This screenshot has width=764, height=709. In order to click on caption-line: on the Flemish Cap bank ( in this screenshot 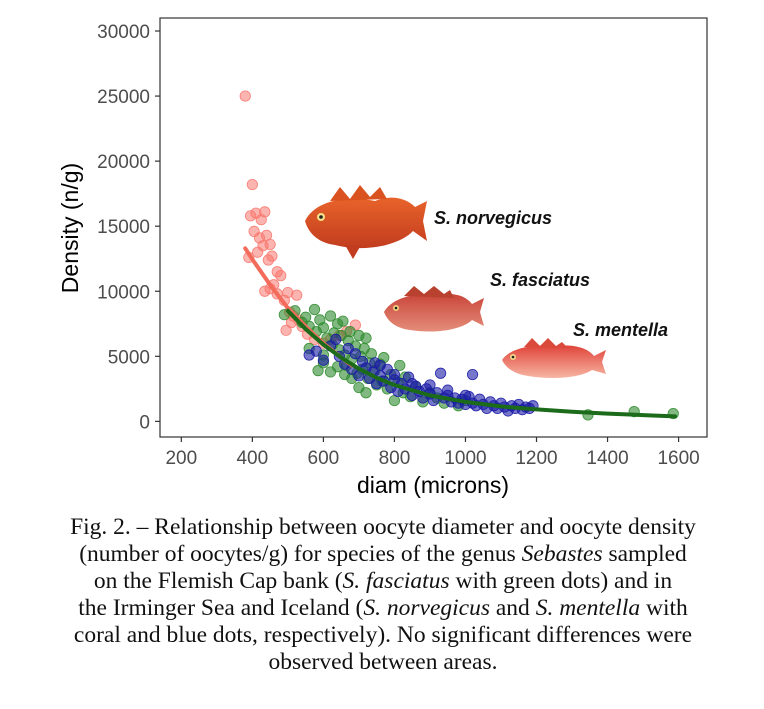, I will do `click(218, 581)`.